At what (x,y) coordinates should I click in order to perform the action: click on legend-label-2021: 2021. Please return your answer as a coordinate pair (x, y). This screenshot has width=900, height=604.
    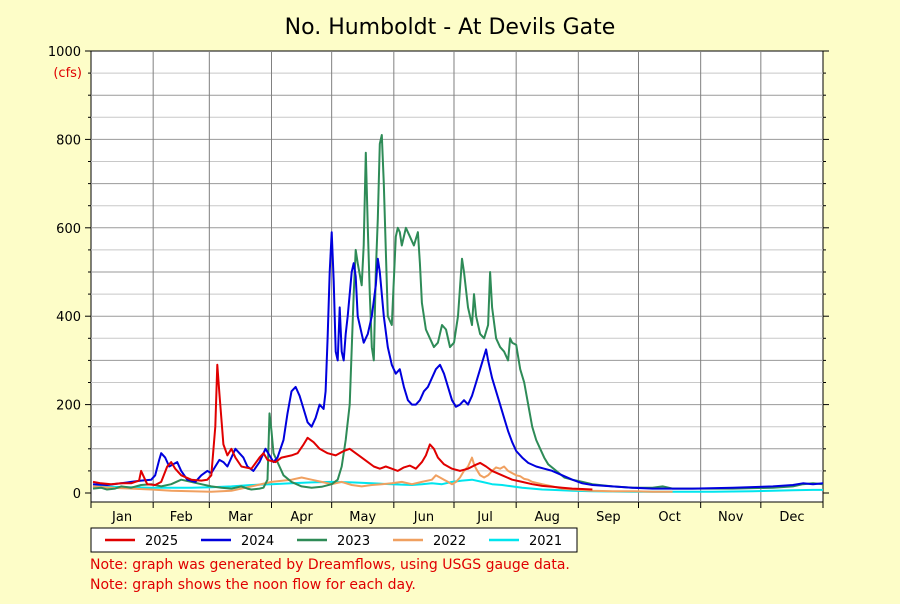
    Looking at the image, I should click on (545, 541).